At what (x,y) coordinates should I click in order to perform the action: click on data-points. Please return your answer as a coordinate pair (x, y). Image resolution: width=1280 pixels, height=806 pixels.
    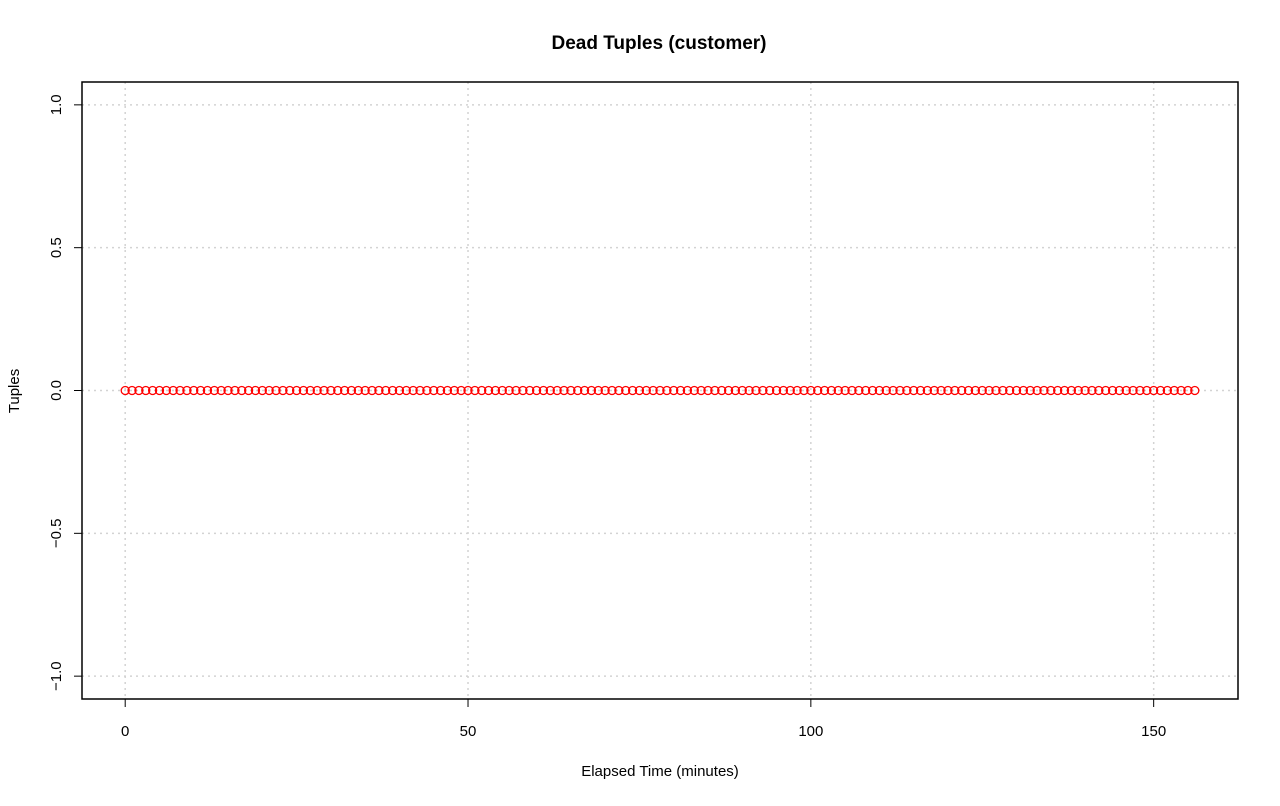
    Looking at the image, I should click on (660, 390).